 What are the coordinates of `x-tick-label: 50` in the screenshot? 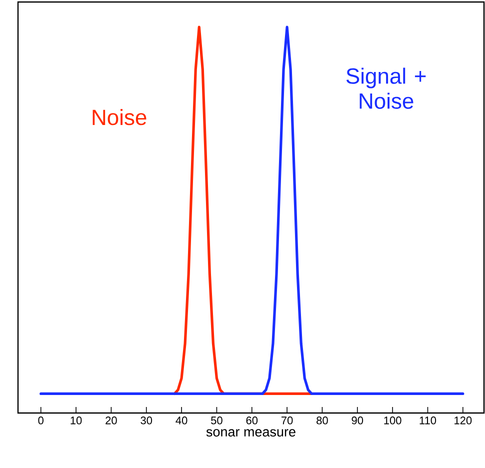 It's located at (216, 420).